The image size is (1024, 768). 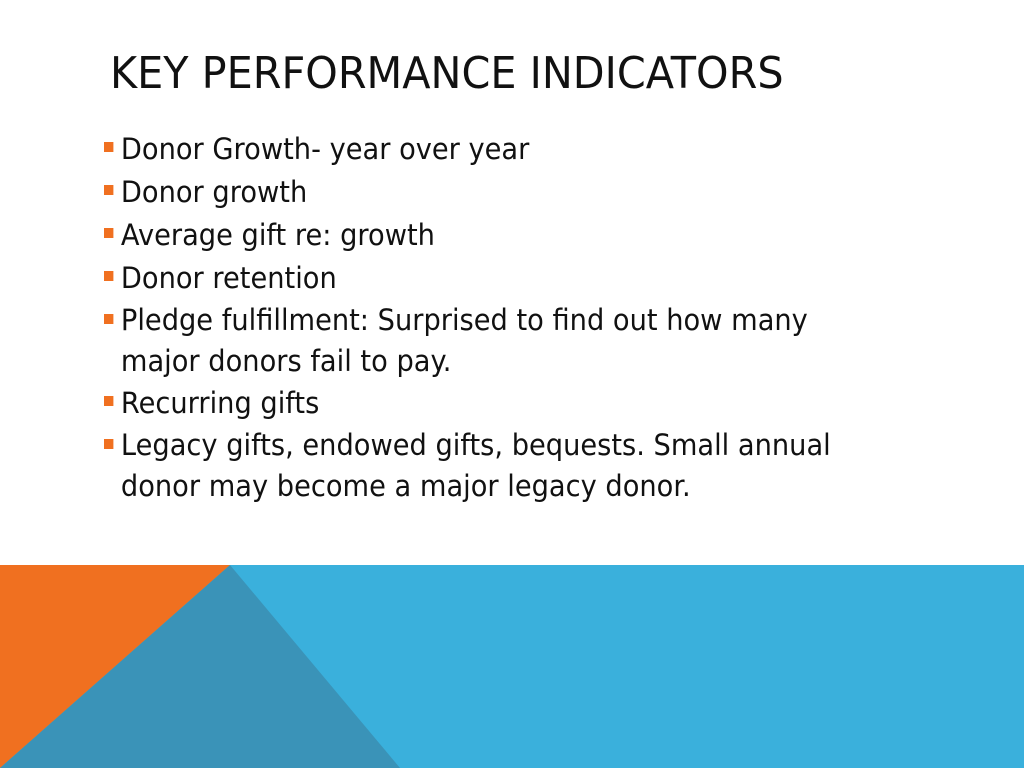 What do you see at coordinates (325, 149) in the screenshot?
I see `bullet-text: Donor Growth- year over year` at bounding box center [325, 149].